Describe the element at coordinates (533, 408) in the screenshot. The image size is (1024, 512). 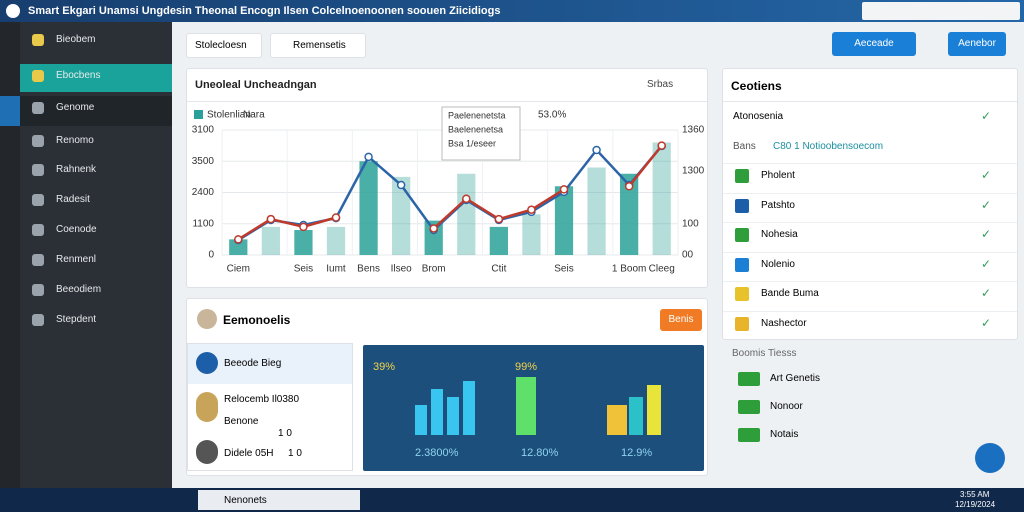
I see `stats-card: 39% 99% 2.3800% 12.80% 12.9%` at that location.